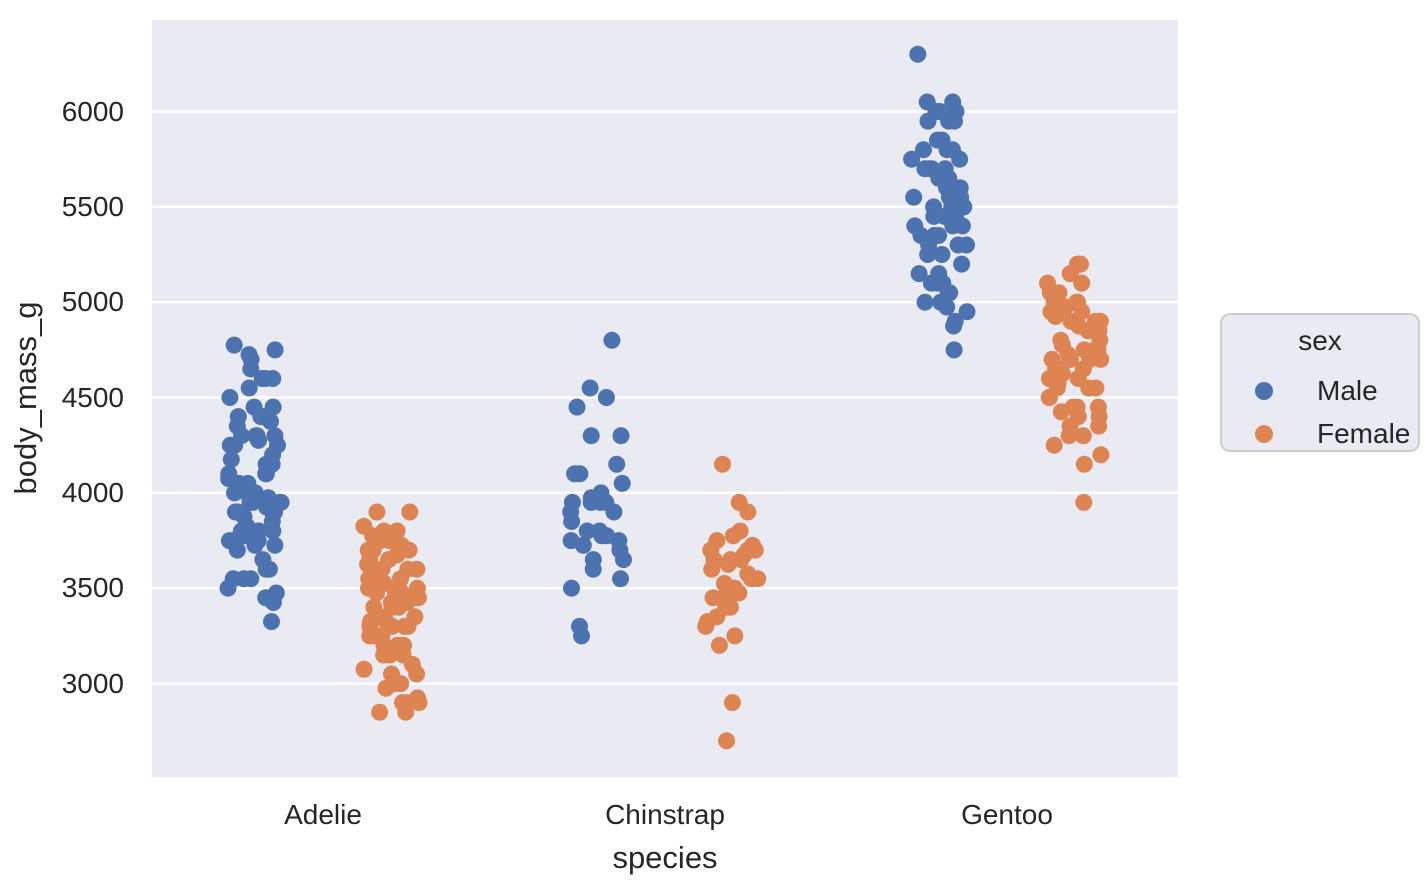  What do you see at coordinates (92, 206) in the screenshot?
I see `y-tick-label: 5500` at bounding box center [92, 206].